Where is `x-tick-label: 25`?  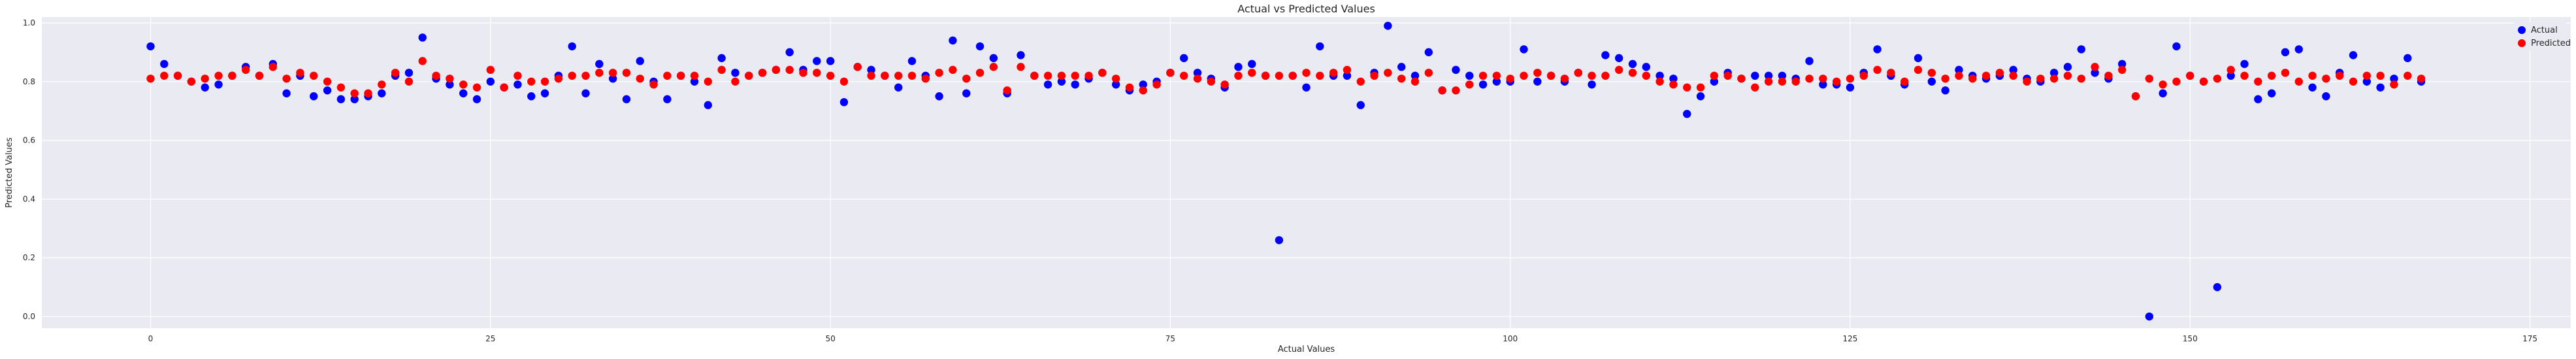
x-tick-label: 25 is located at coordinates (490, 338).